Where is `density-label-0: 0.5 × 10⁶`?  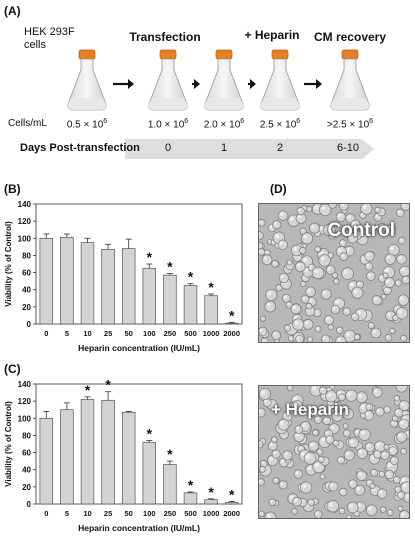
density-label-0: 0.5 × 10⁶ is located at coordinates (87, 124).